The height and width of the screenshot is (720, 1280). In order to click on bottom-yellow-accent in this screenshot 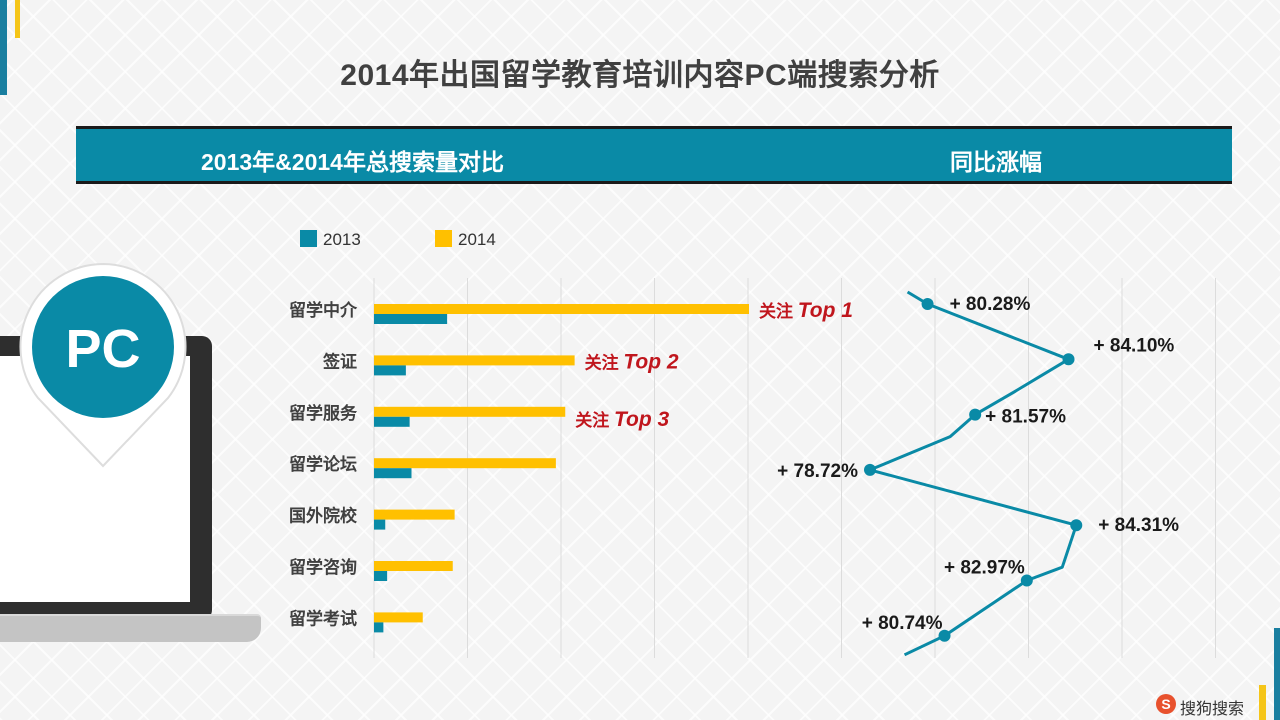, I will do `click(1262, 702)`.